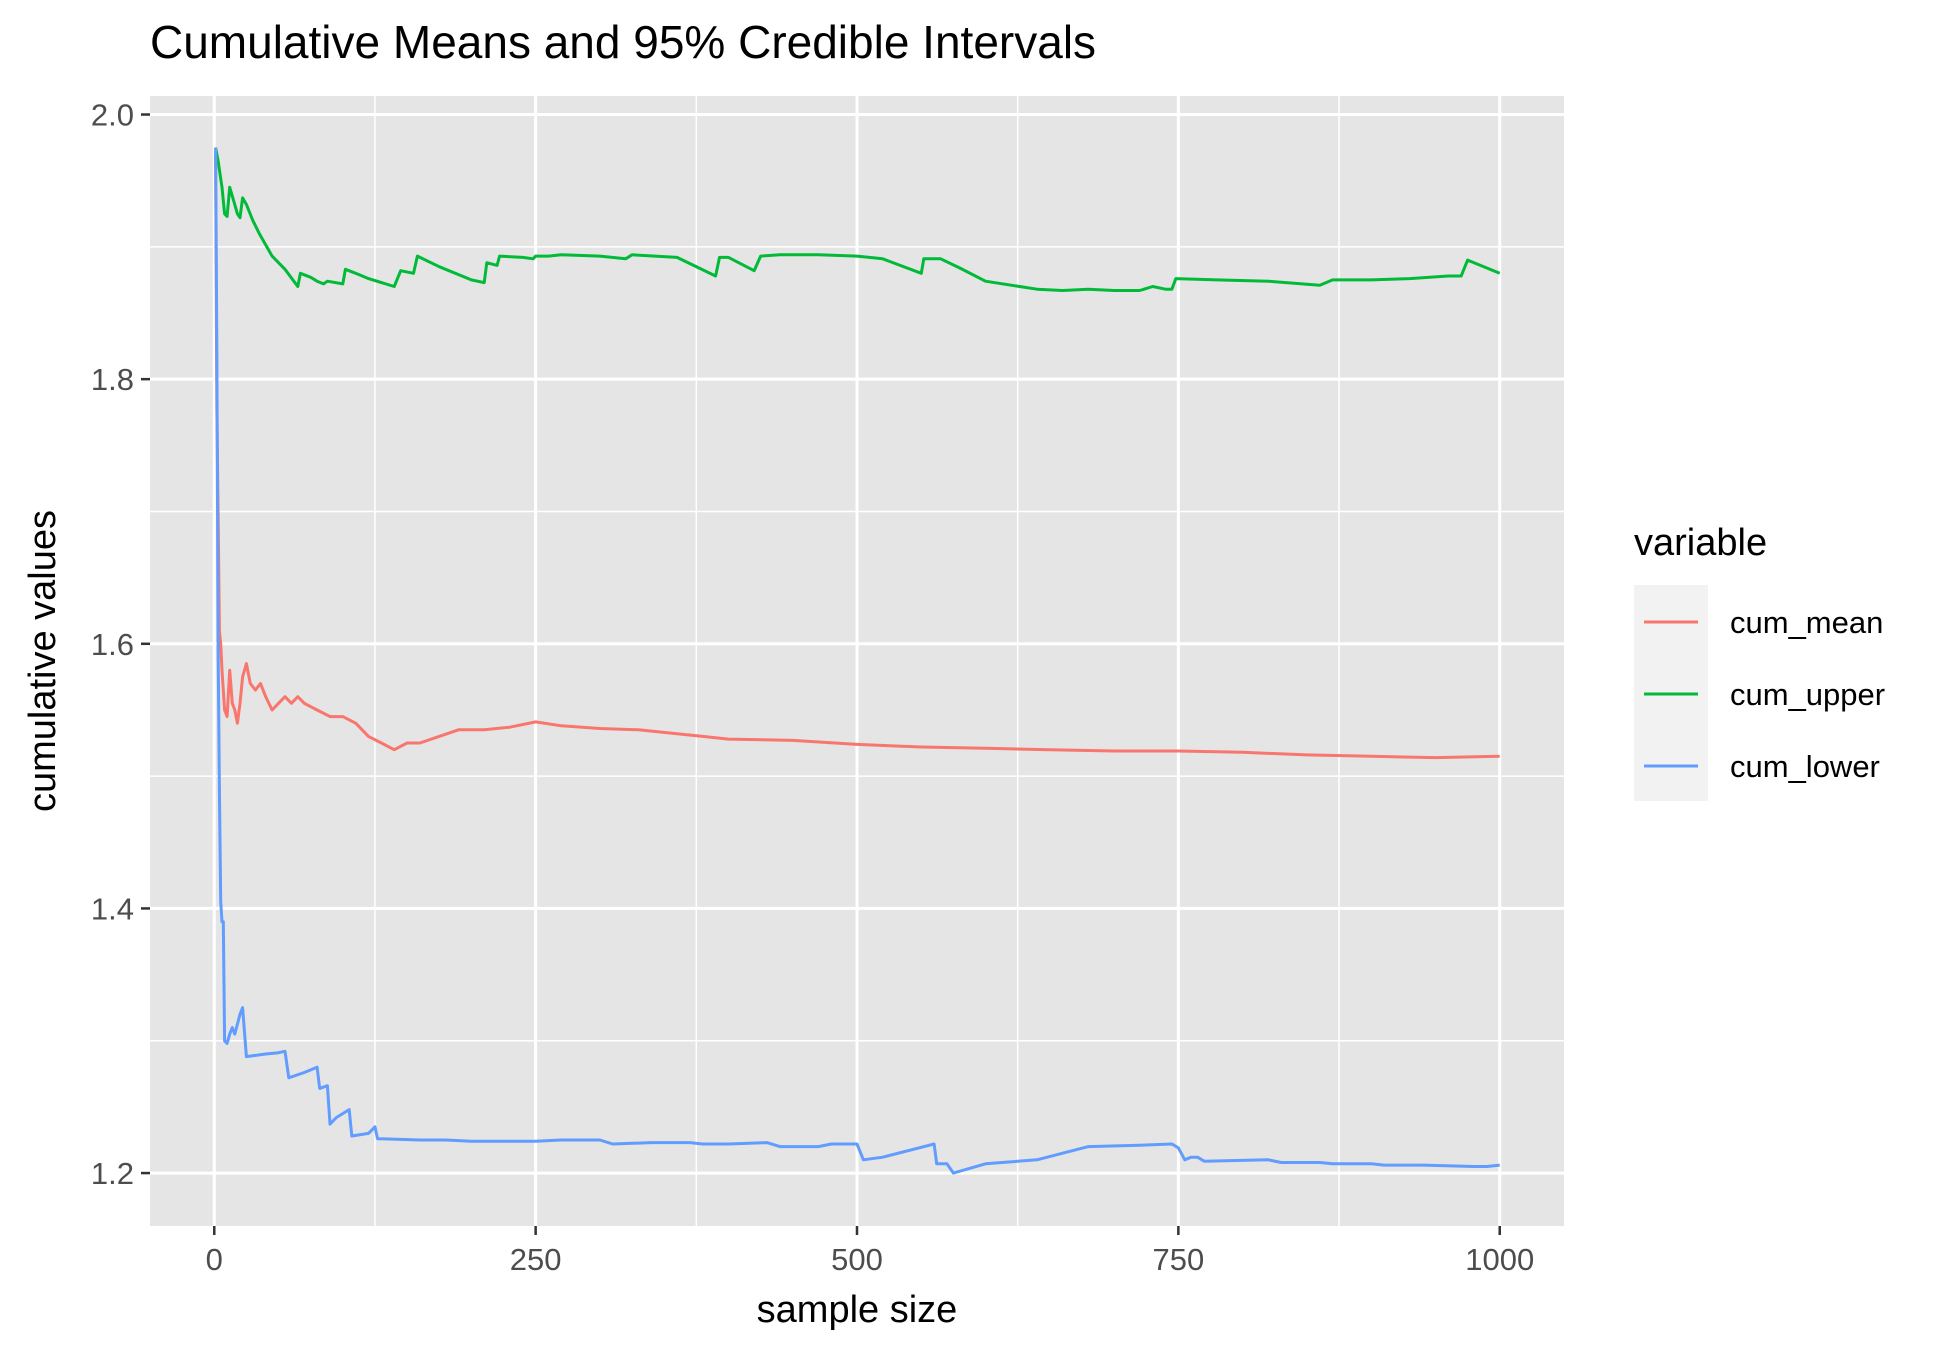 This screenshot has width=1950, height=1349. I want to click on y-tick-label: 1.4, so click(112, 908).